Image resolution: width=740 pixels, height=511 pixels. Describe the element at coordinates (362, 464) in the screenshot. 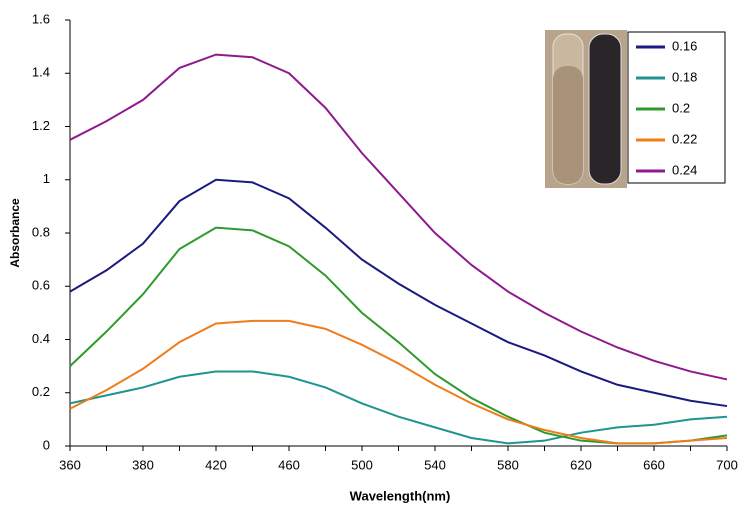

I see `x-tick-label: 500` at that location.